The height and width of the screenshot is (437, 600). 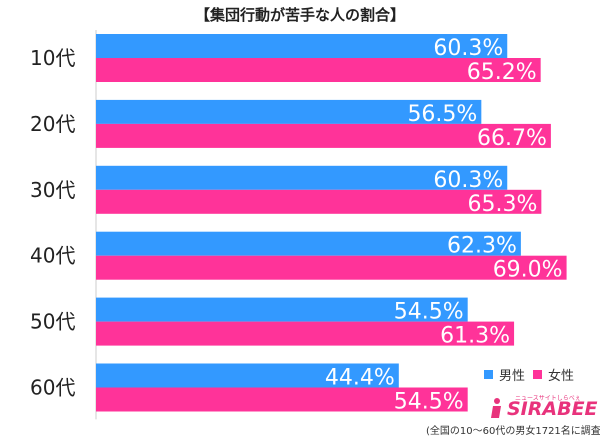 What do you see at coordinates (561, 376) in the screenshot?
I see `legend-label-female: 女性` at bounding box center [561, 376].